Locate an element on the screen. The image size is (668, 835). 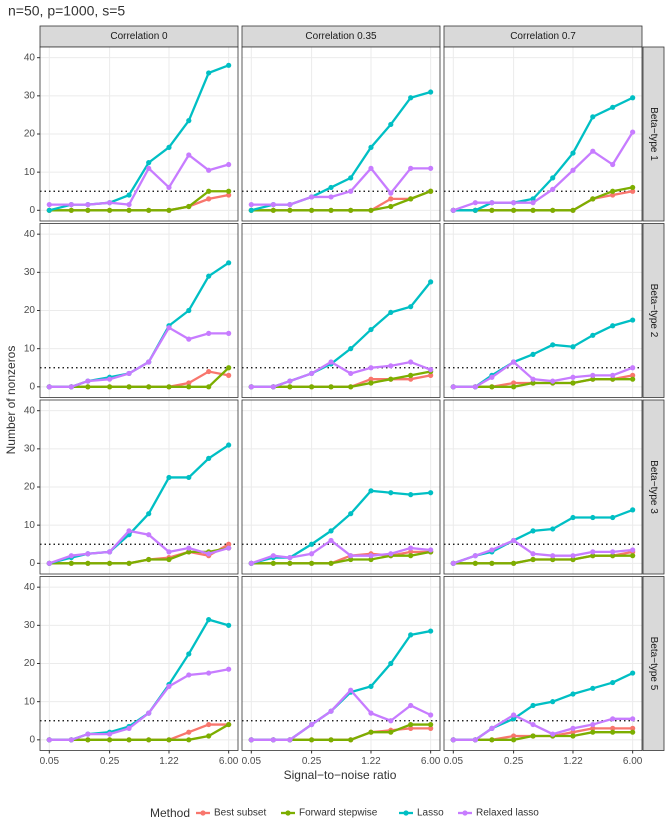
row-strip-label: Beta−type 2 is located at coordinates (653, 311).